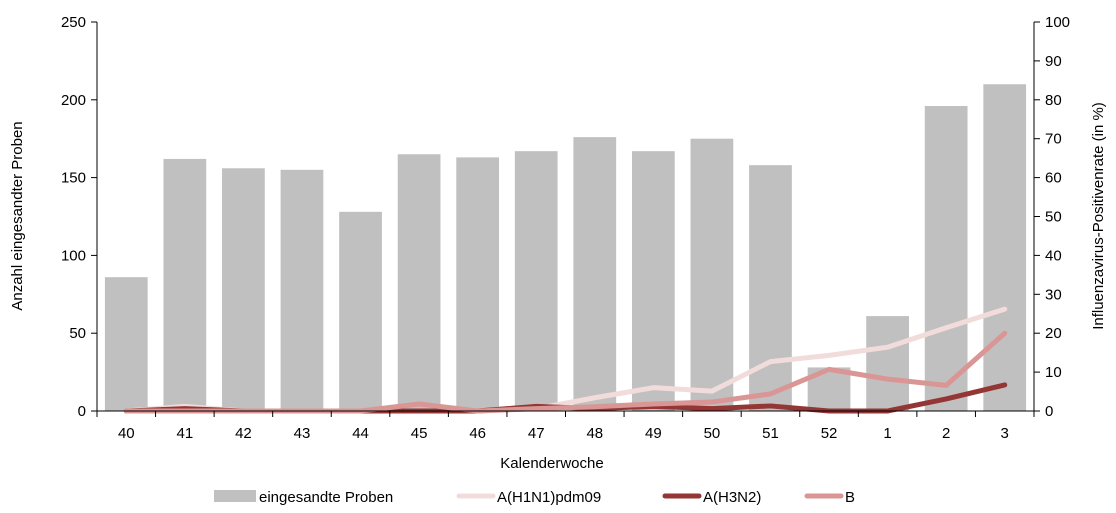 This screenshot has height=513, width=1116. Describe the element at coordinates (326, 497) in the screenshot. I see `legend-label-bar: eingesandte Proben` at that location.